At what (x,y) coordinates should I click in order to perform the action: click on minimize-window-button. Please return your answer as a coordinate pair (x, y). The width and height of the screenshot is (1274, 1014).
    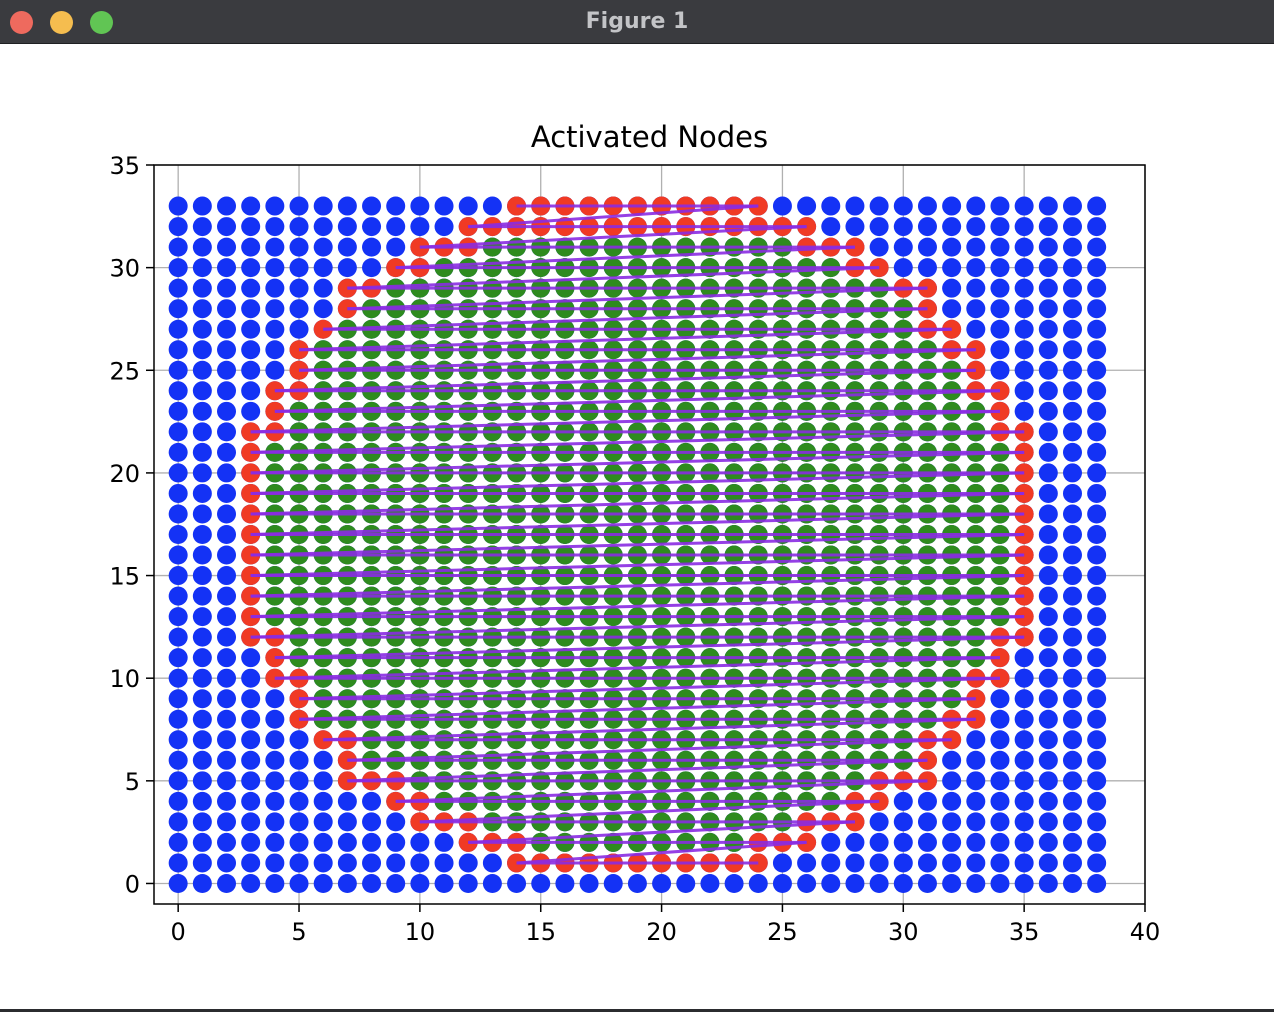
    Looking at the image, I should click on (61, 22).